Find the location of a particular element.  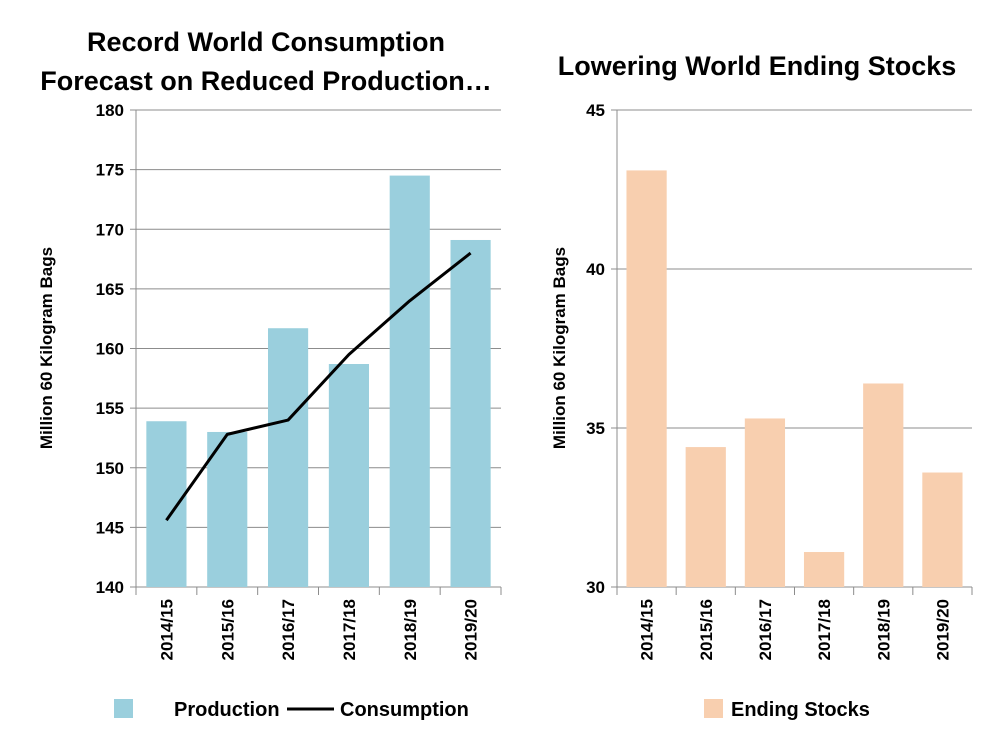

y-tick-label: 140 is located at coordinates (110, 587).